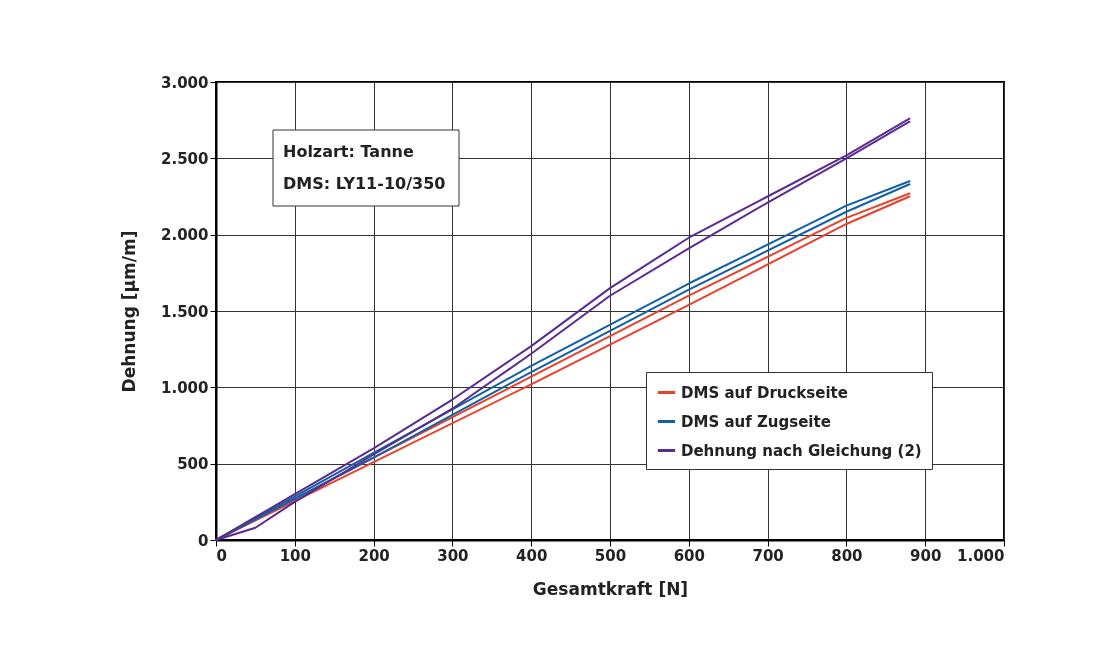 The width and height of the screenshot is (1114, 646). I want to click on y-tick-label: 0, so click(203, 540).